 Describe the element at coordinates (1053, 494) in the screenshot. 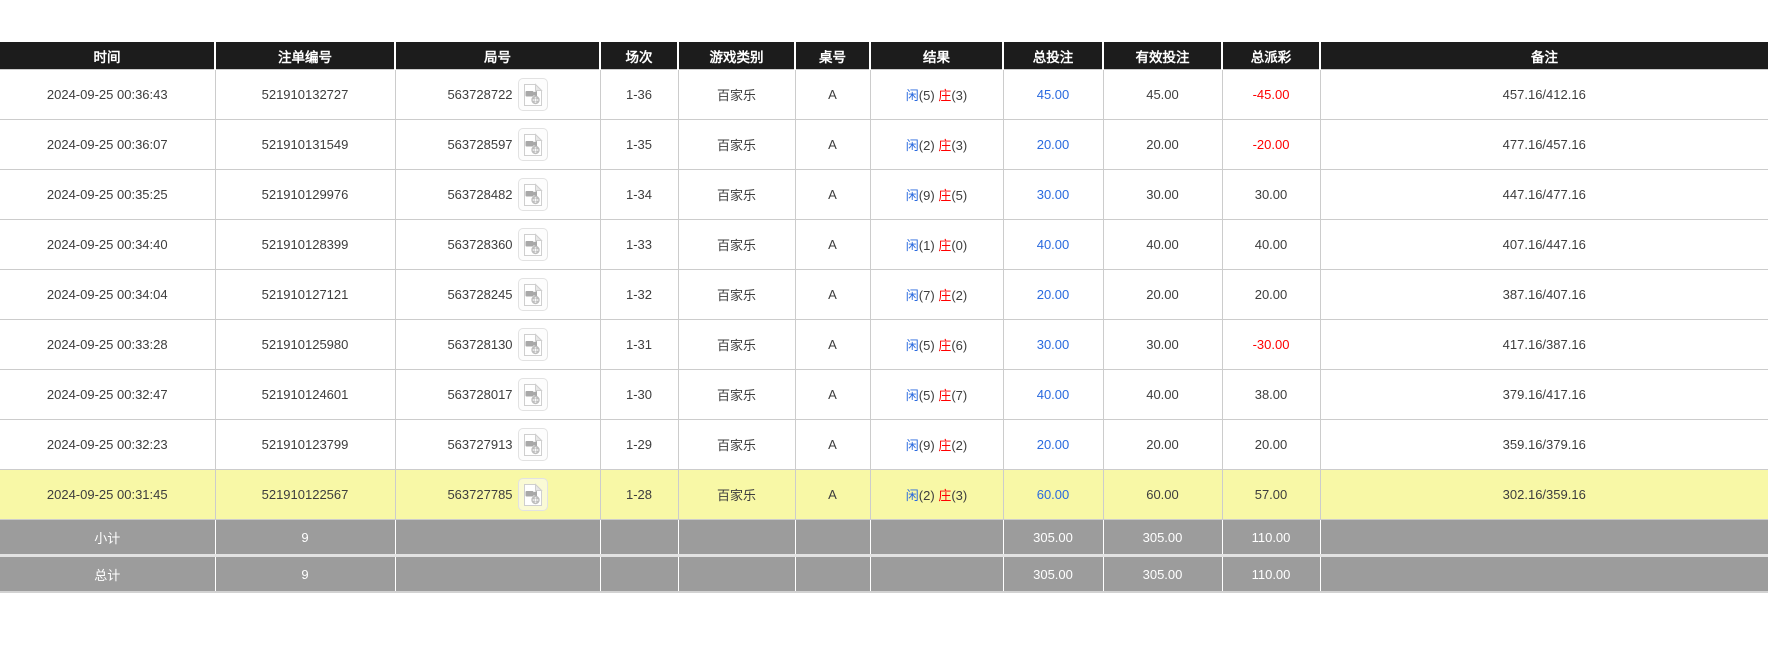

I see `cell-total-bet: 60.00` at that location.